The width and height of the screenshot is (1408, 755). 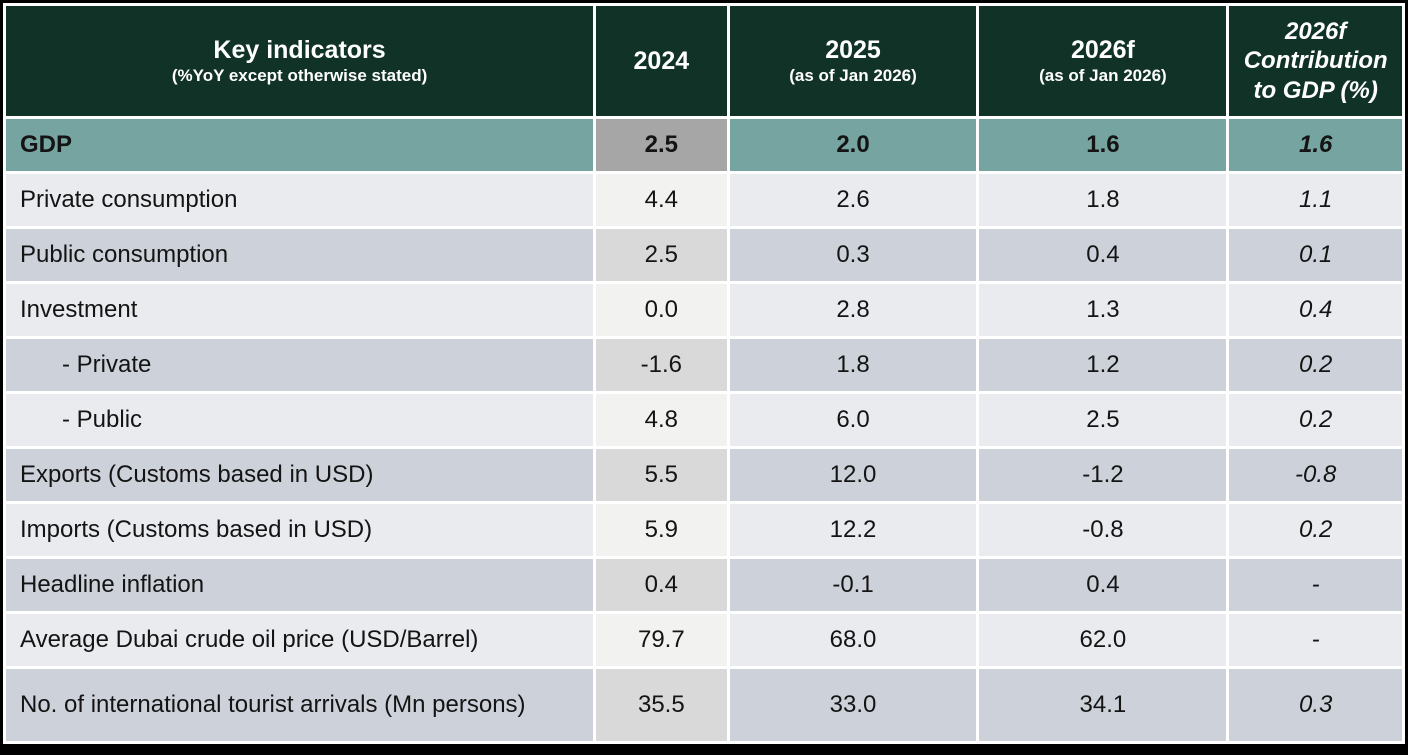 I want to click on row-label: Investment, so click(x=300, y=310).